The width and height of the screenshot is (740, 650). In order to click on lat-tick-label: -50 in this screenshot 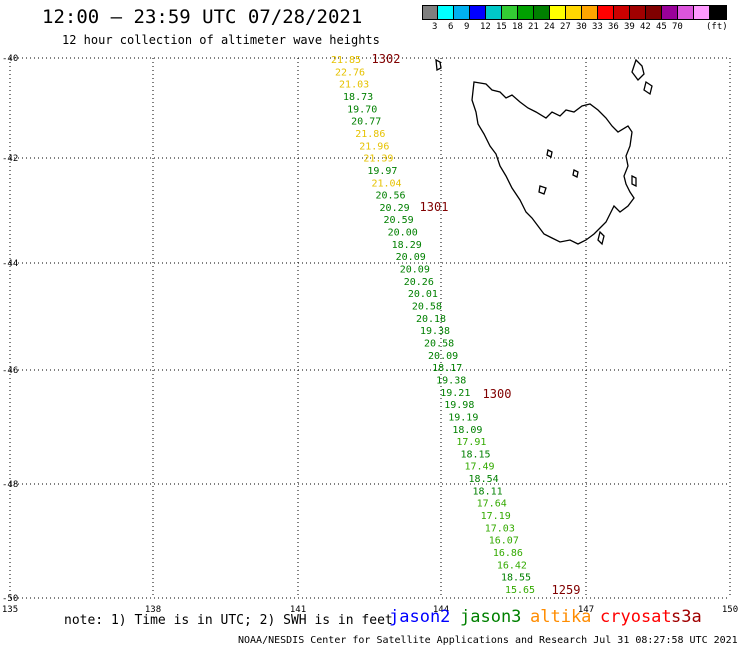, I will do `click(10, 599)`.